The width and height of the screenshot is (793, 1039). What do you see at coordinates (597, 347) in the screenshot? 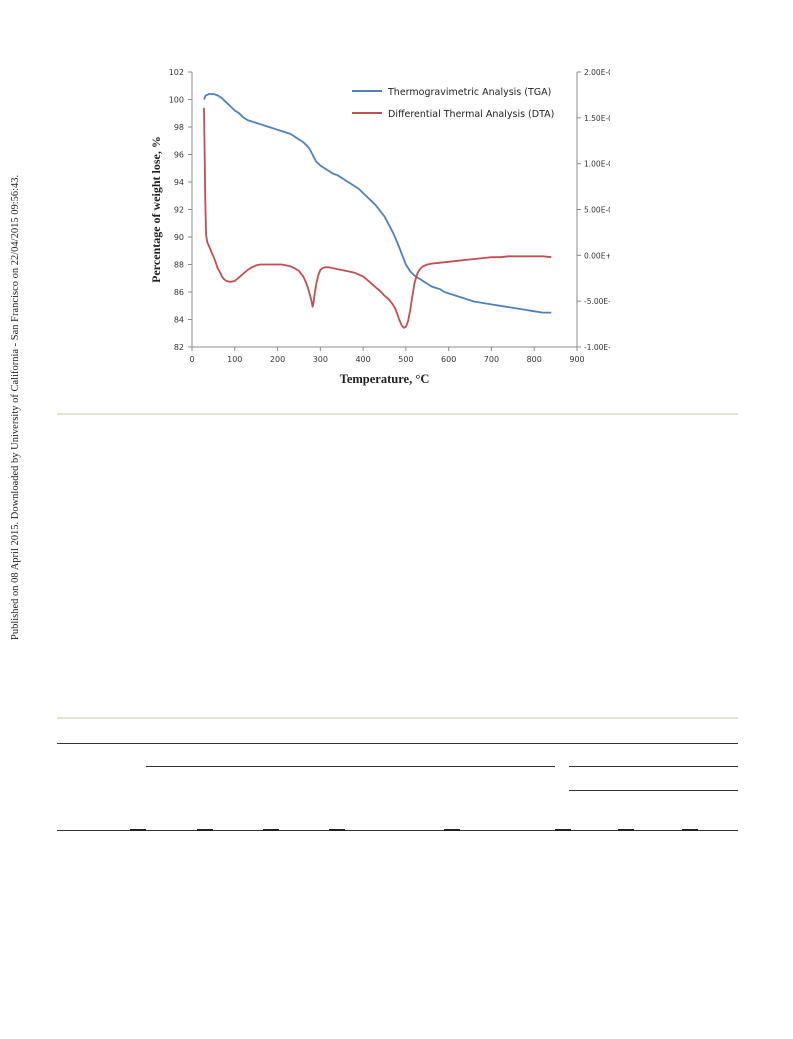
I see `y-right-tick-label: -1.00E-02` at bounding box center [597, 347].